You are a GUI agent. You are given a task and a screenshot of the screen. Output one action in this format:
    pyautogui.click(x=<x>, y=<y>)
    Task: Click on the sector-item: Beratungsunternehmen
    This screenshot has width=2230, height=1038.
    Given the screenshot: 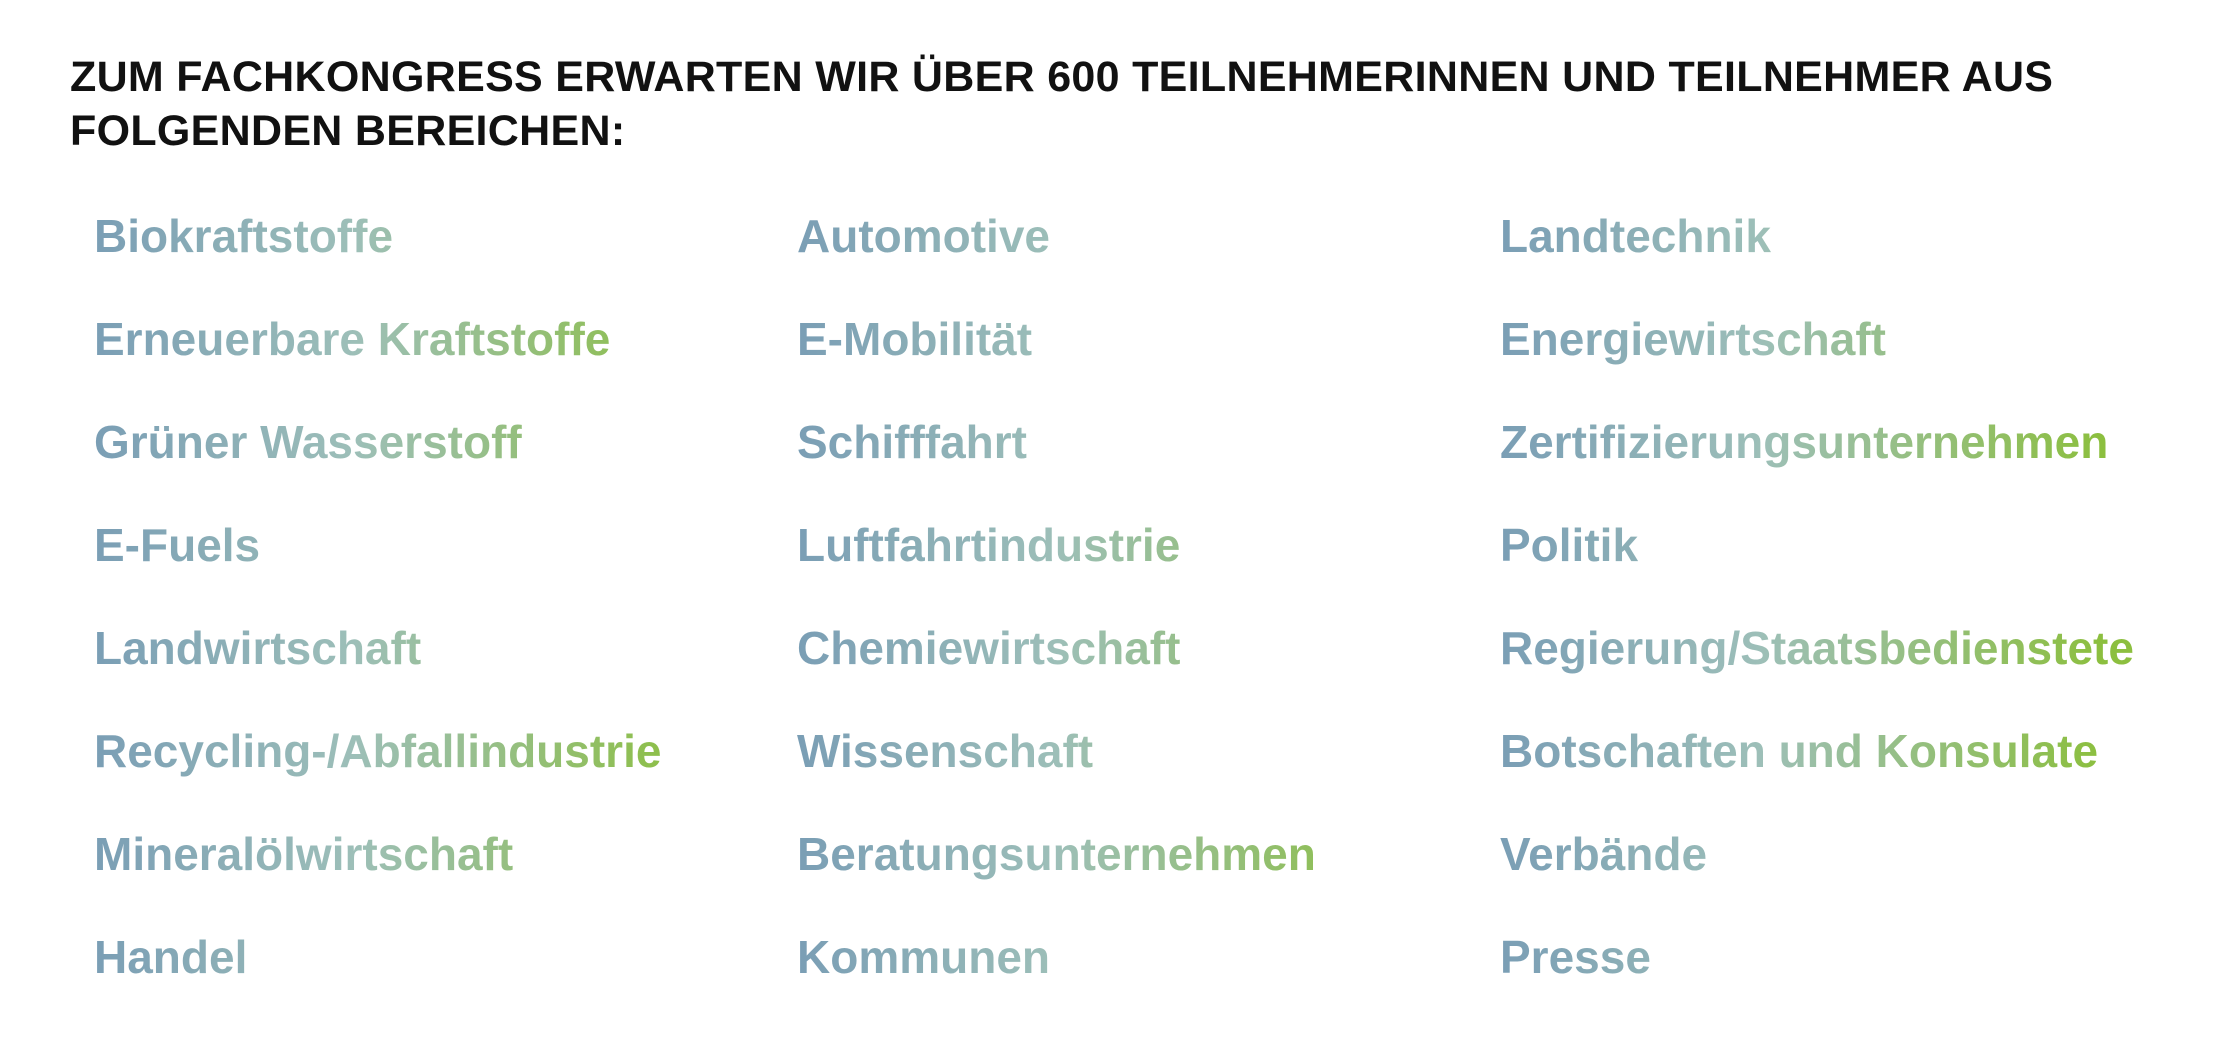 What is the action you would take?
    pyautogui.click(x=1056, y=867)
    